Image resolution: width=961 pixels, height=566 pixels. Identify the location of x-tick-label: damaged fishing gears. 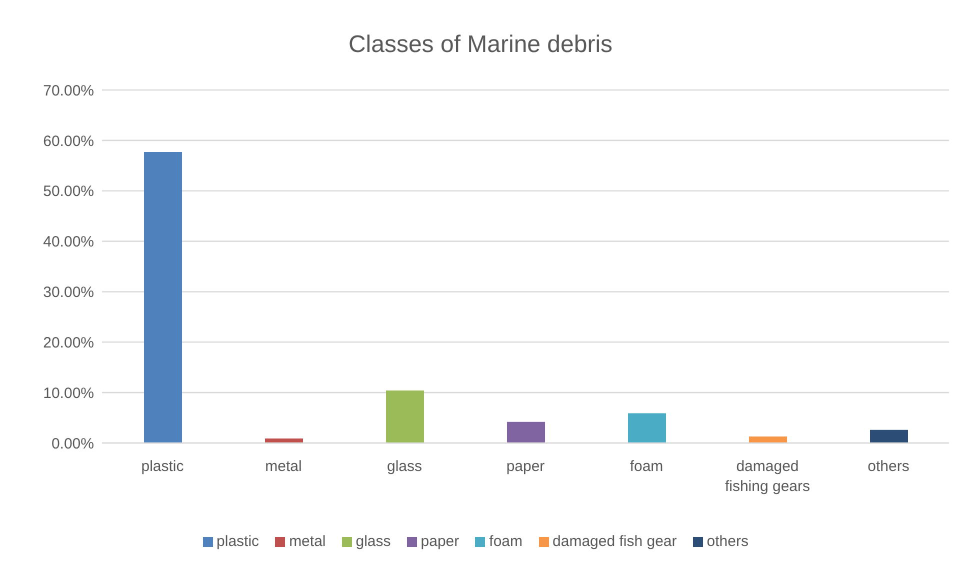
(767, 476).